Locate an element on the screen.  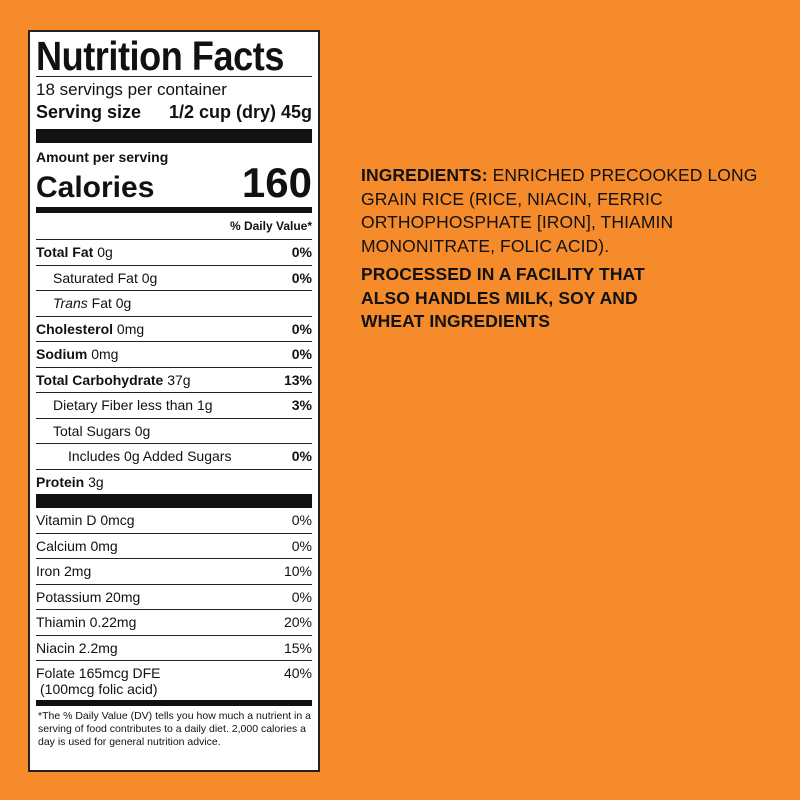
nutrient-row-saturated-fat: Saturated Fat 0g 0% is located at coordinates (174, 277).